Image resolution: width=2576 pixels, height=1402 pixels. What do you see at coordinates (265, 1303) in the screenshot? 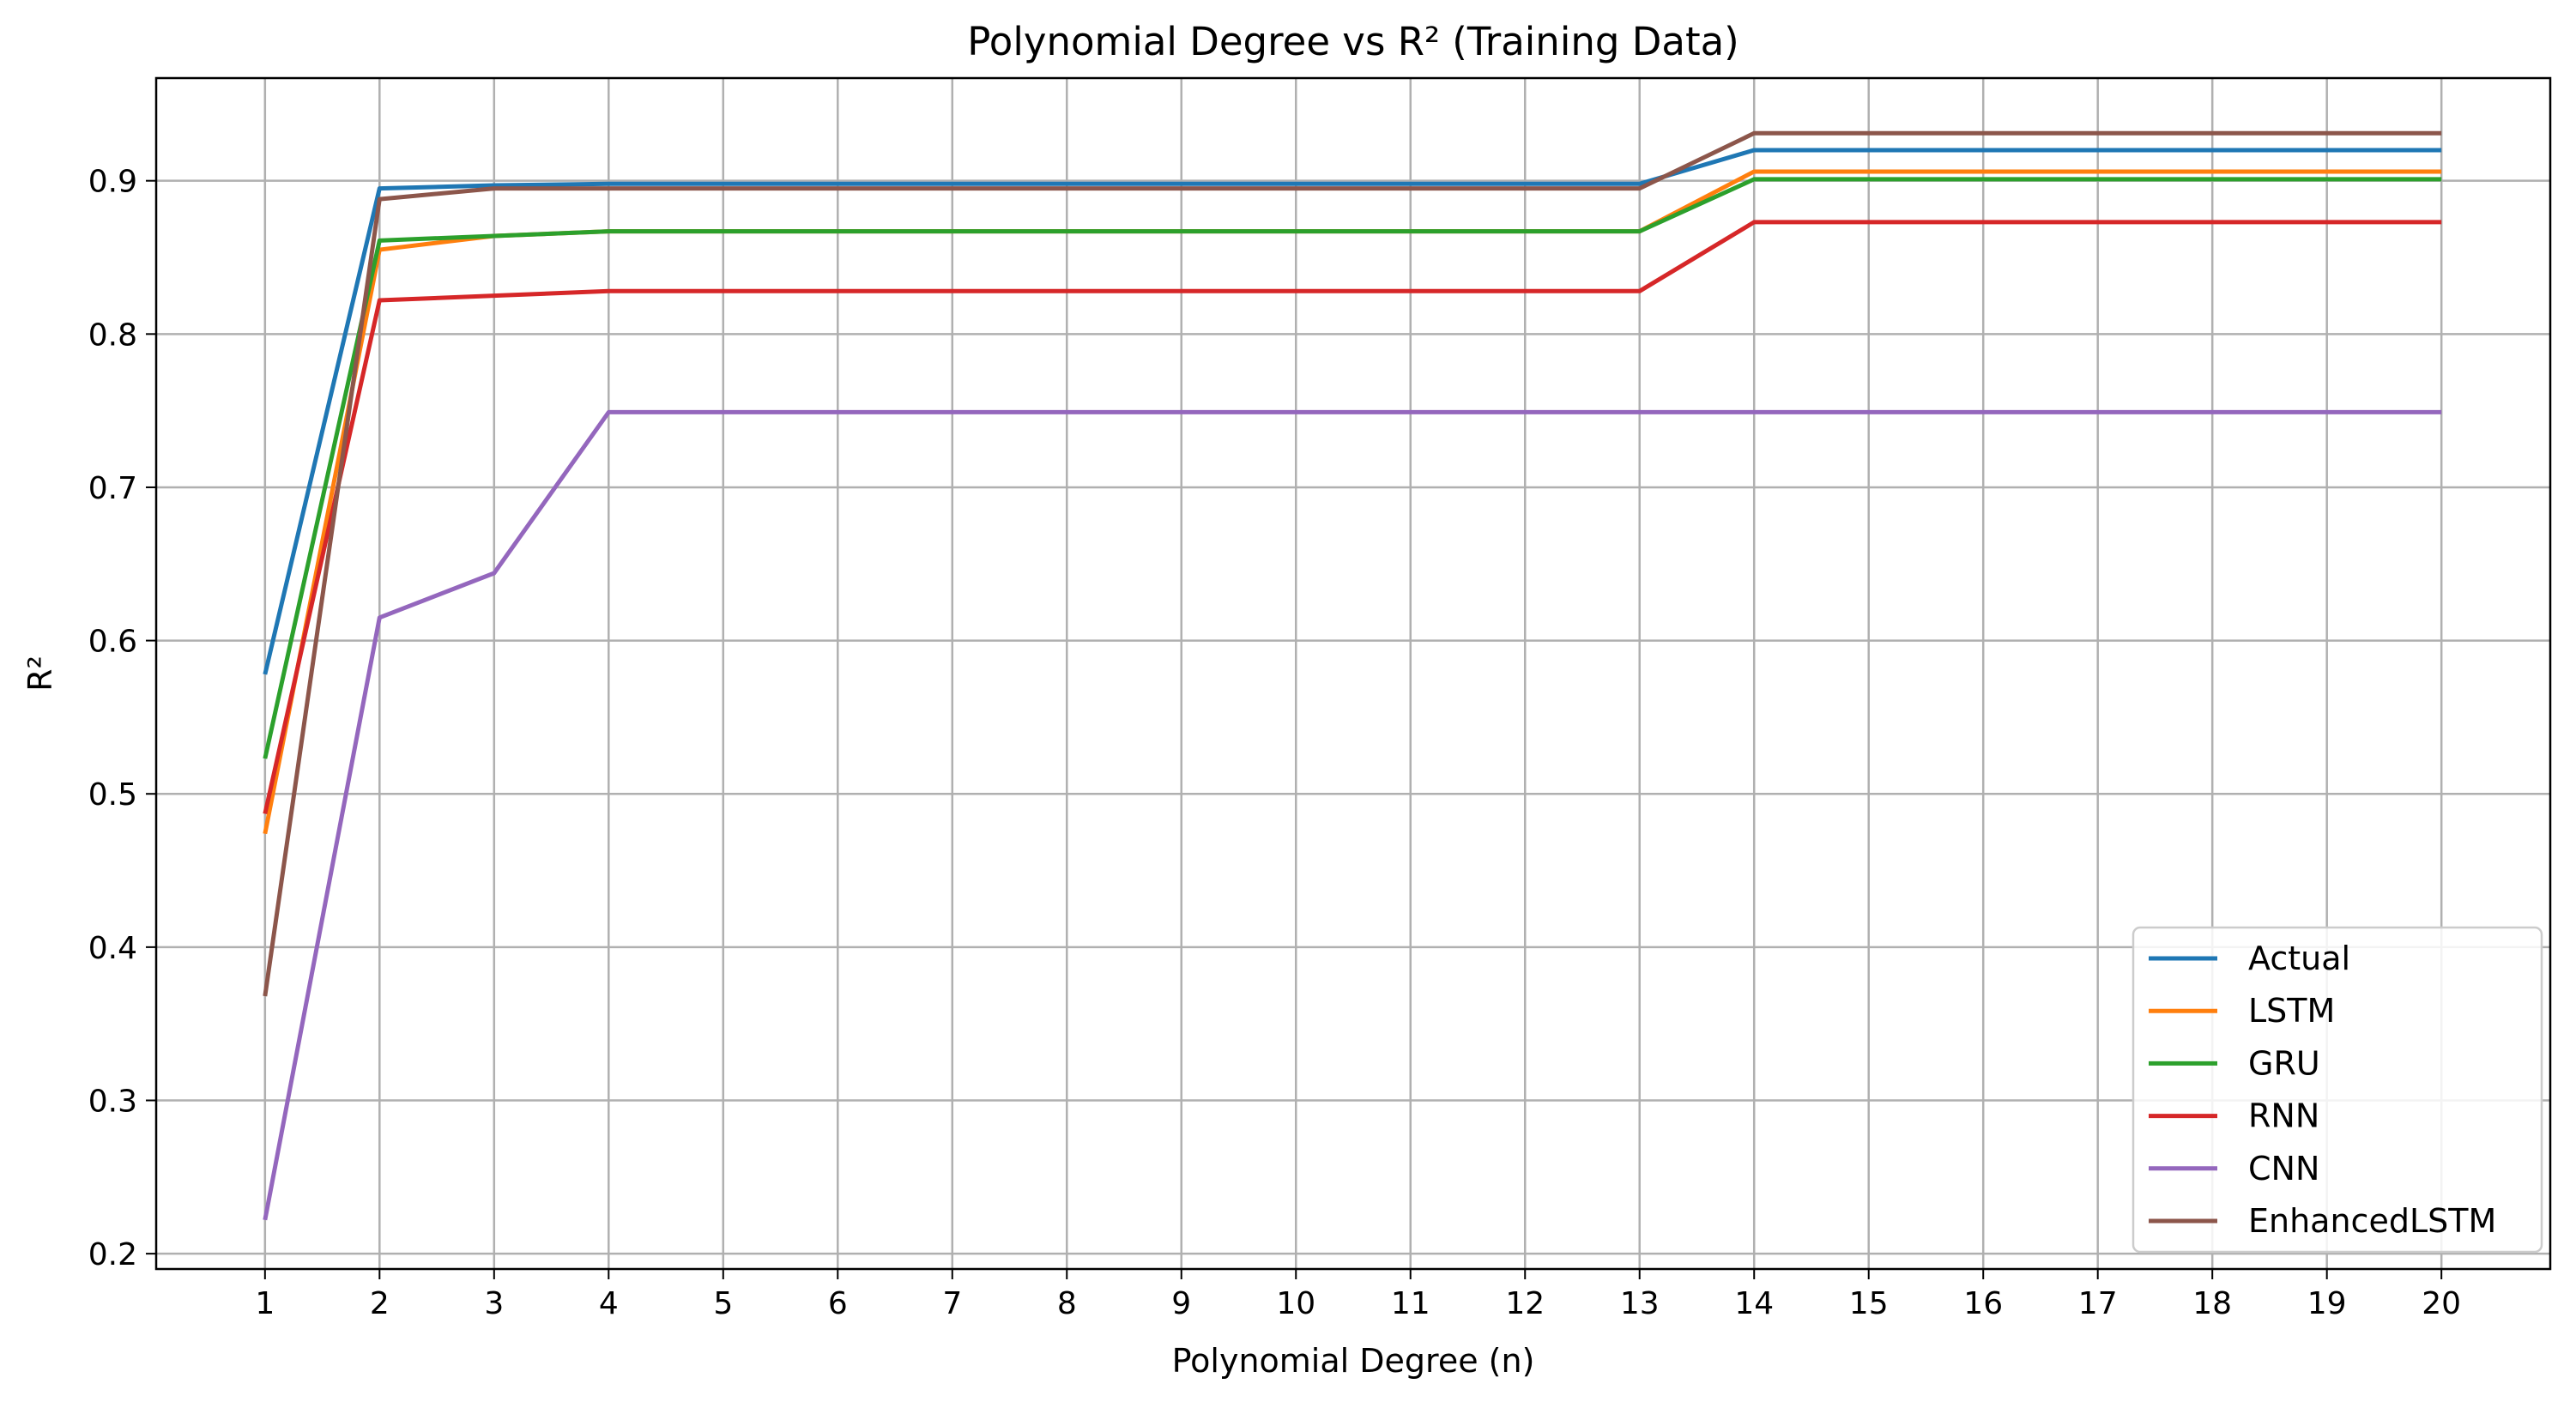
I see `x-tick-label: 1` at bounding box center [265, 1303].